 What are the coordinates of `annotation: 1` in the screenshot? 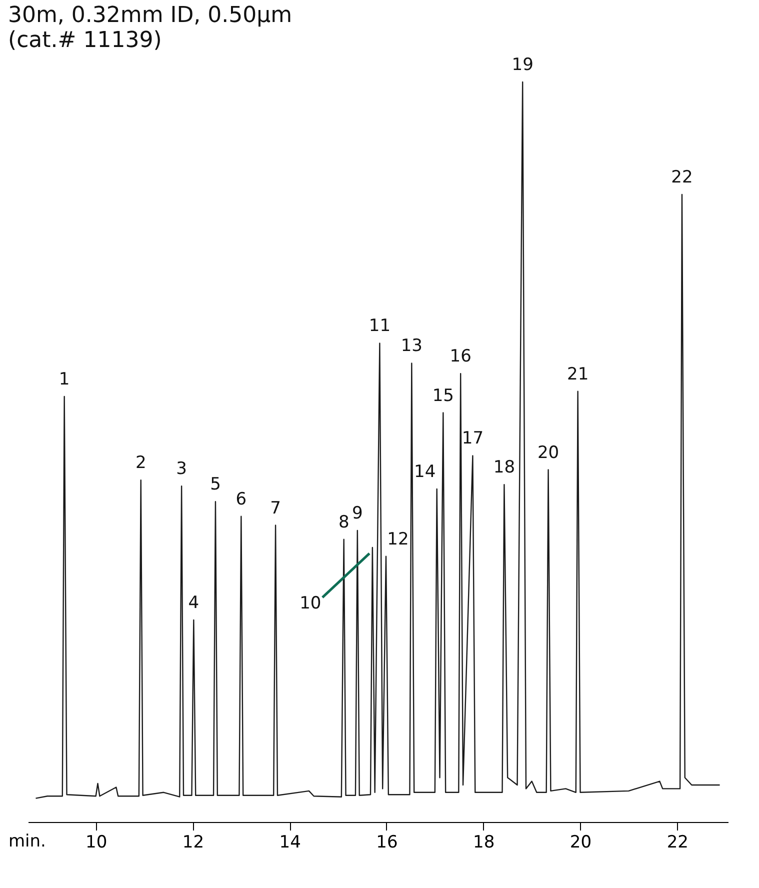 It's located at (64, 380).